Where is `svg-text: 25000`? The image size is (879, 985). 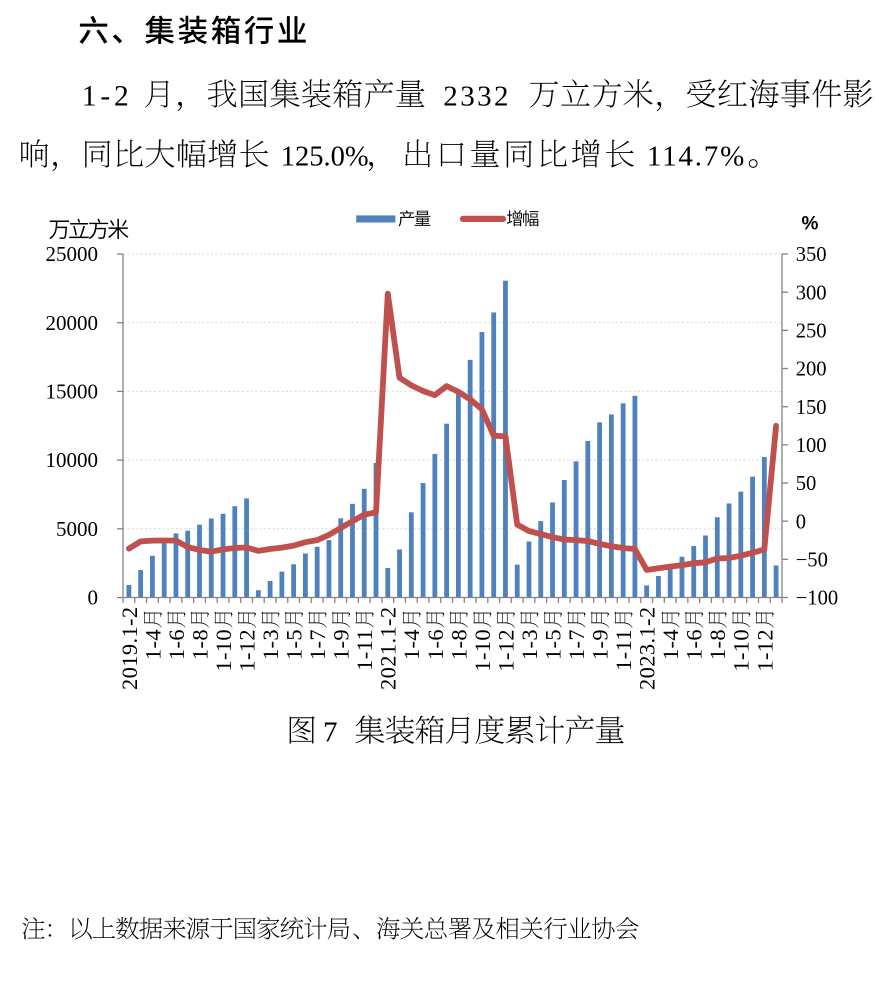 svg-text: 25000 is located at coordinates (72, 254).